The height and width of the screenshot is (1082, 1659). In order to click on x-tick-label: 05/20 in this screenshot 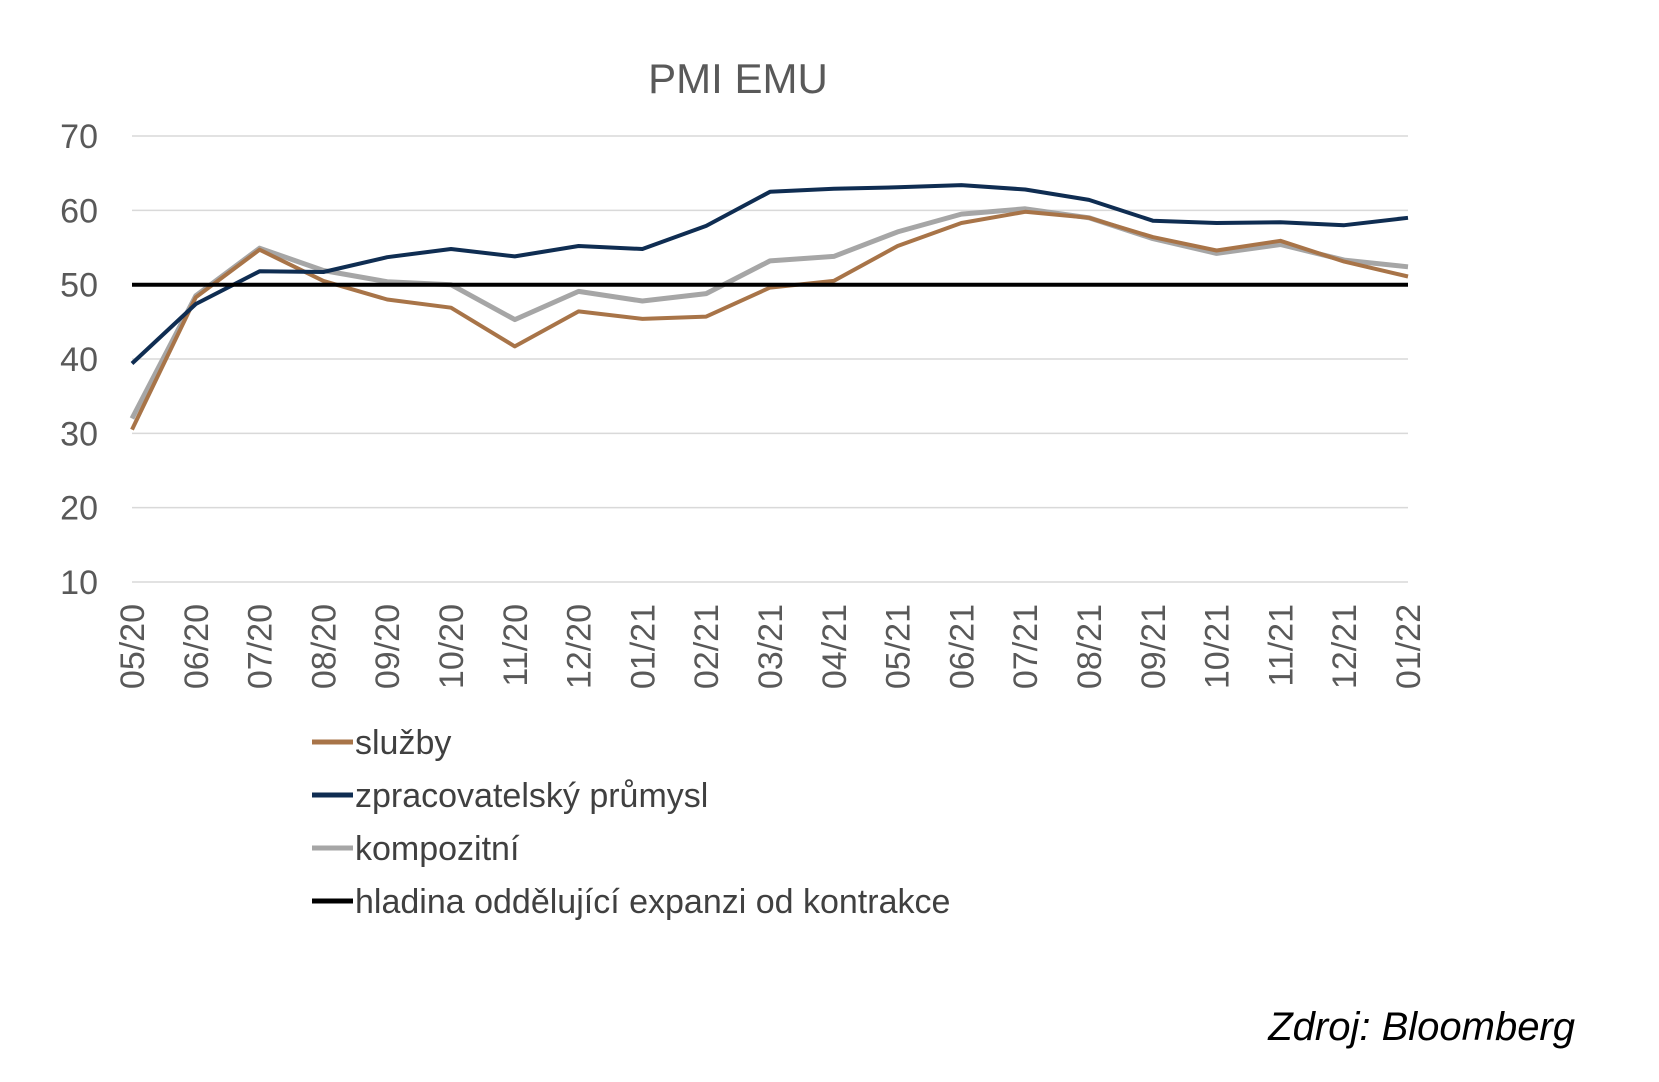, I will do `click(133, 646)`.